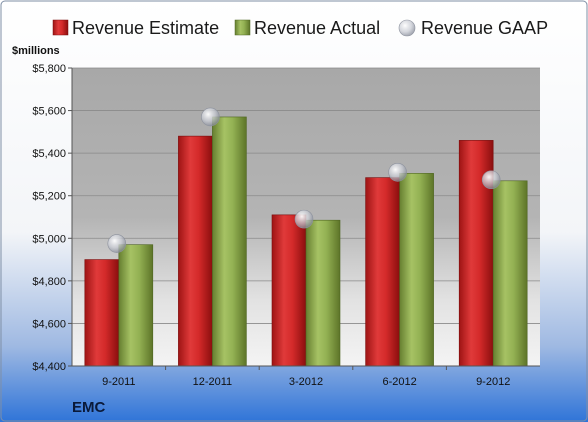  What do you see at coordinates (407, 28) in the screenshot?
I see `legend-marker-gaap` at bounding box center [407, 28].